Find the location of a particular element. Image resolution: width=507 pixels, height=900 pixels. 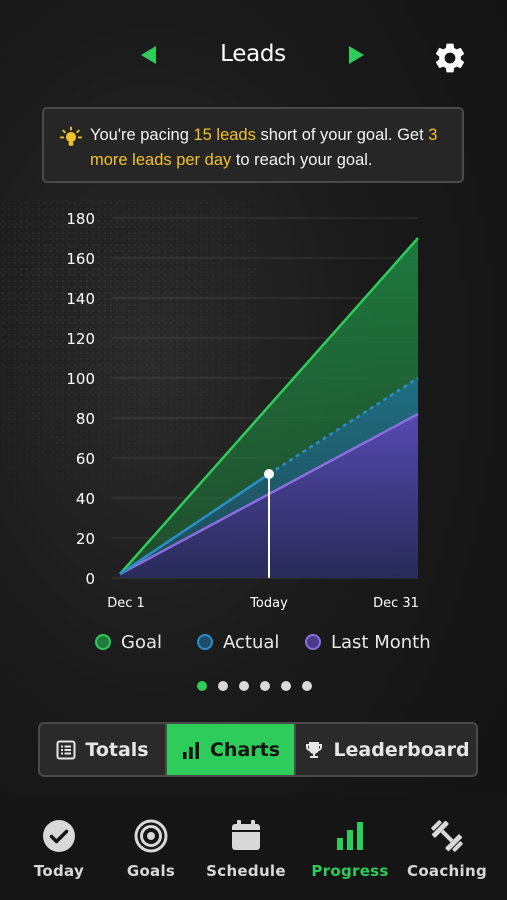

legend-actual-dot is located at coordinates (205, 642).